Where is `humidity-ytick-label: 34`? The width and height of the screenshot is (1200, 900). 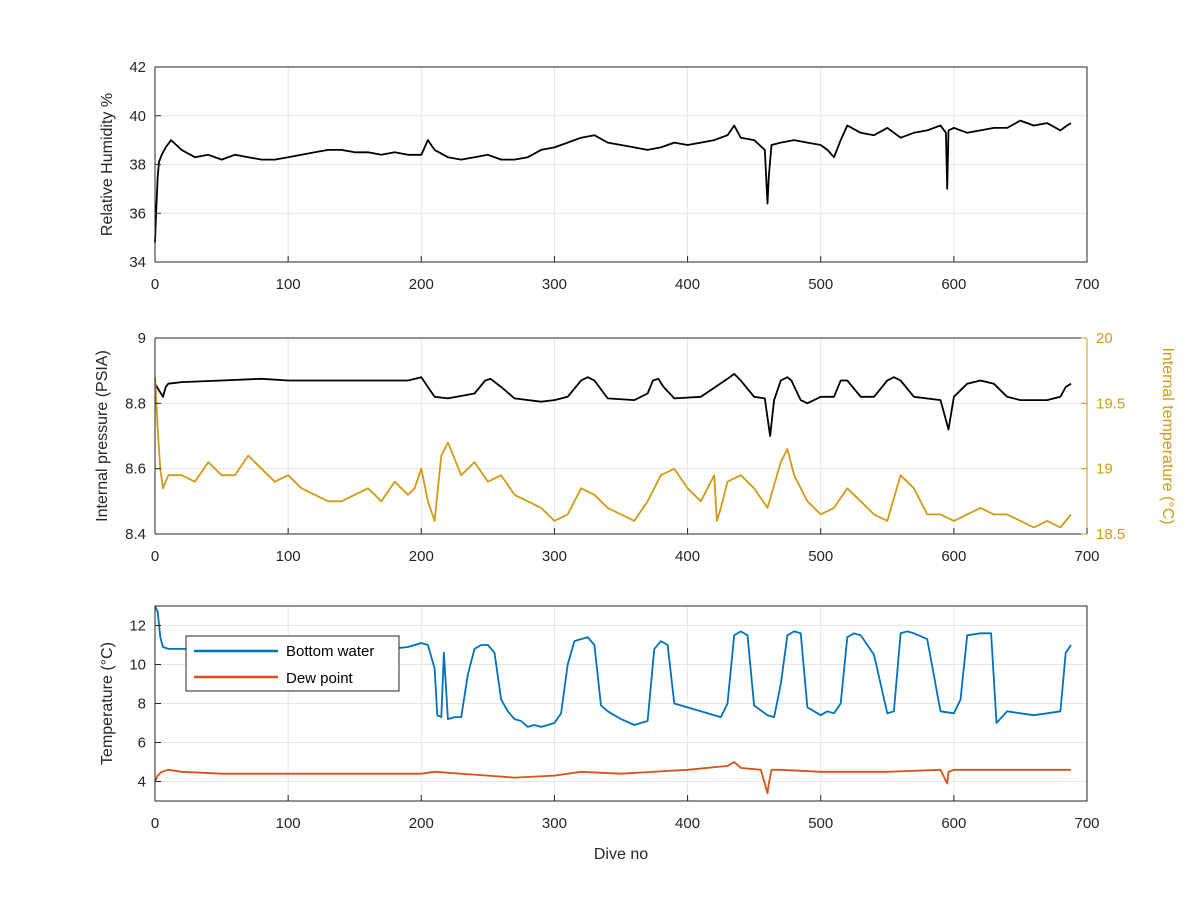 humidity-ytick-label: 34 is located at coordinates (137, 262).